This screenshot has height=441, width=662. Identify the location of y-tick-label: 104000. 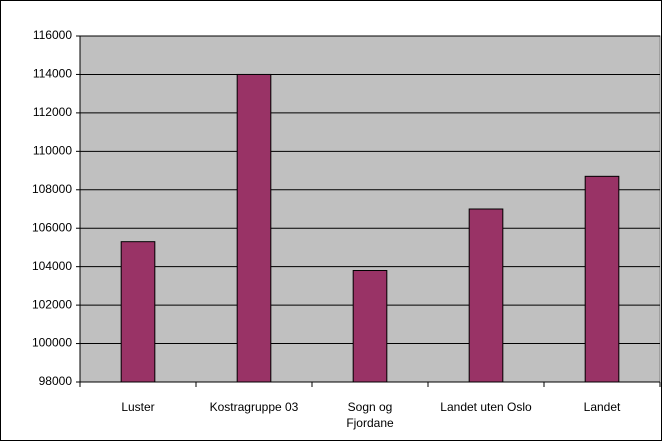
(52, 266).